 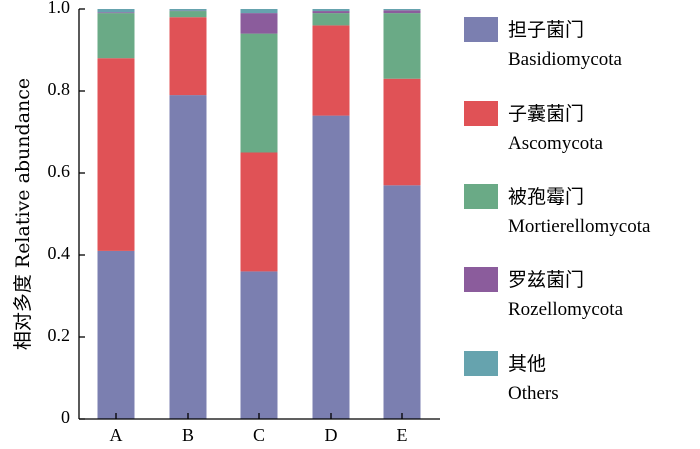 I want to click on x-tick-label-C: C, so click(x=259, y=435).